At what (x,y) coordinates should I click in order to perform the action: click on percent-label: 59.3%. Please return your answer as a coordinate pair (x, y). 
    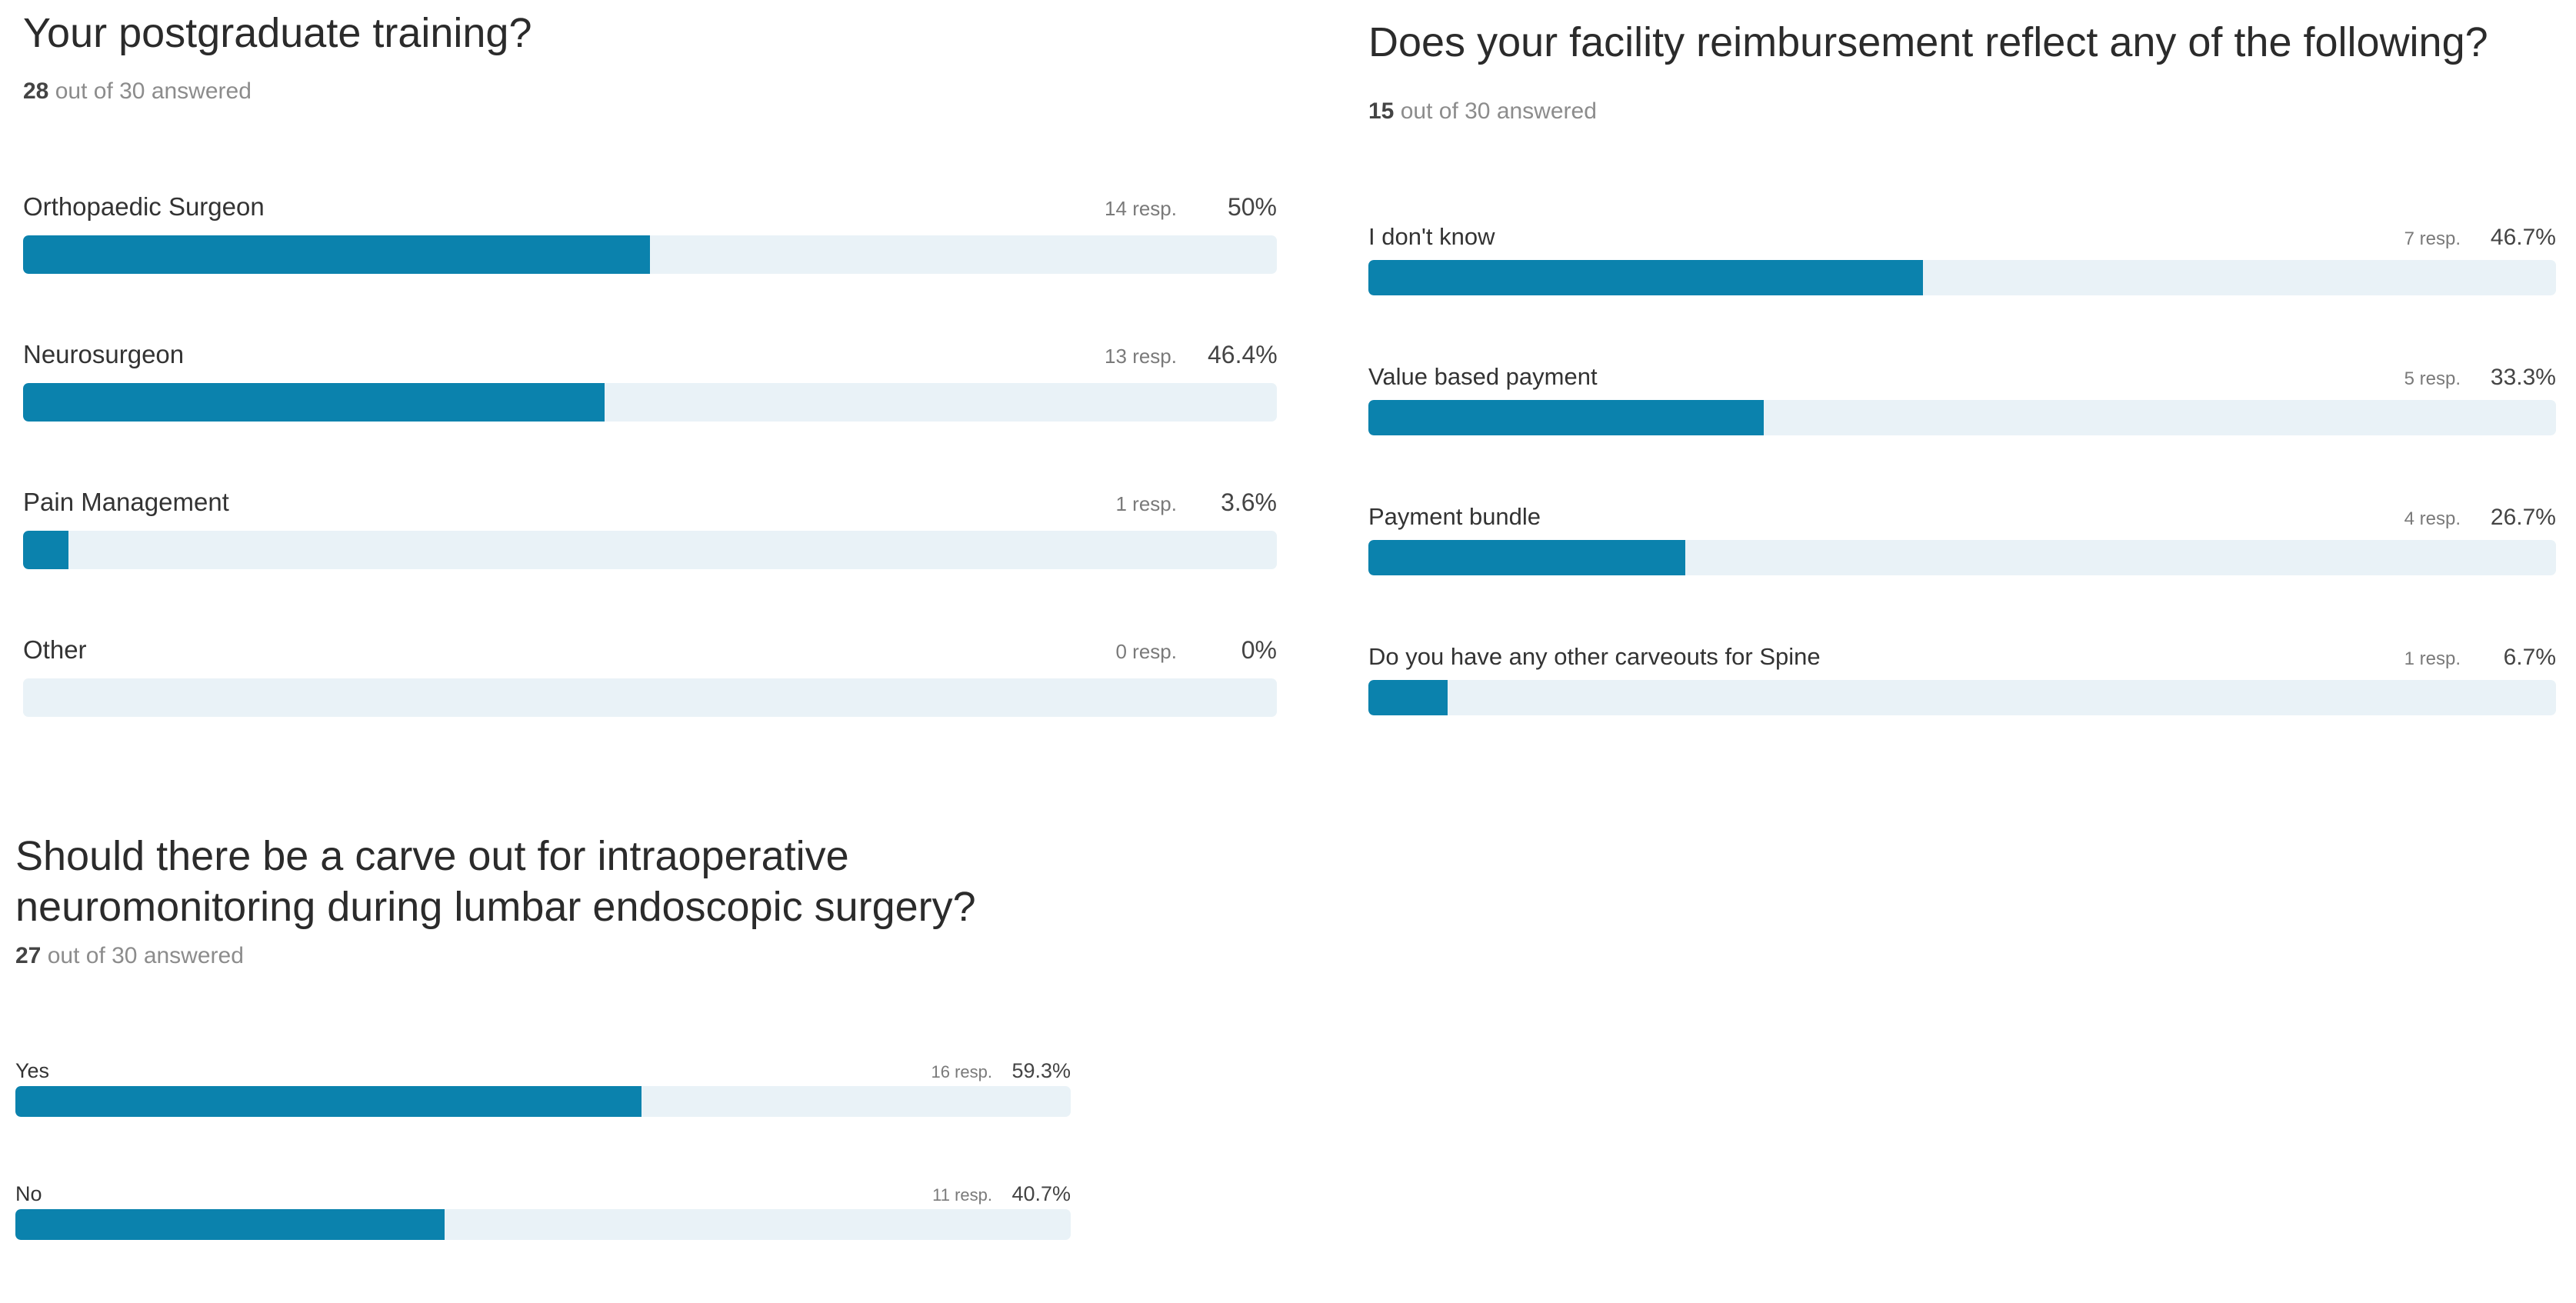
    Looking at the image, I should click on (1041, 1070).